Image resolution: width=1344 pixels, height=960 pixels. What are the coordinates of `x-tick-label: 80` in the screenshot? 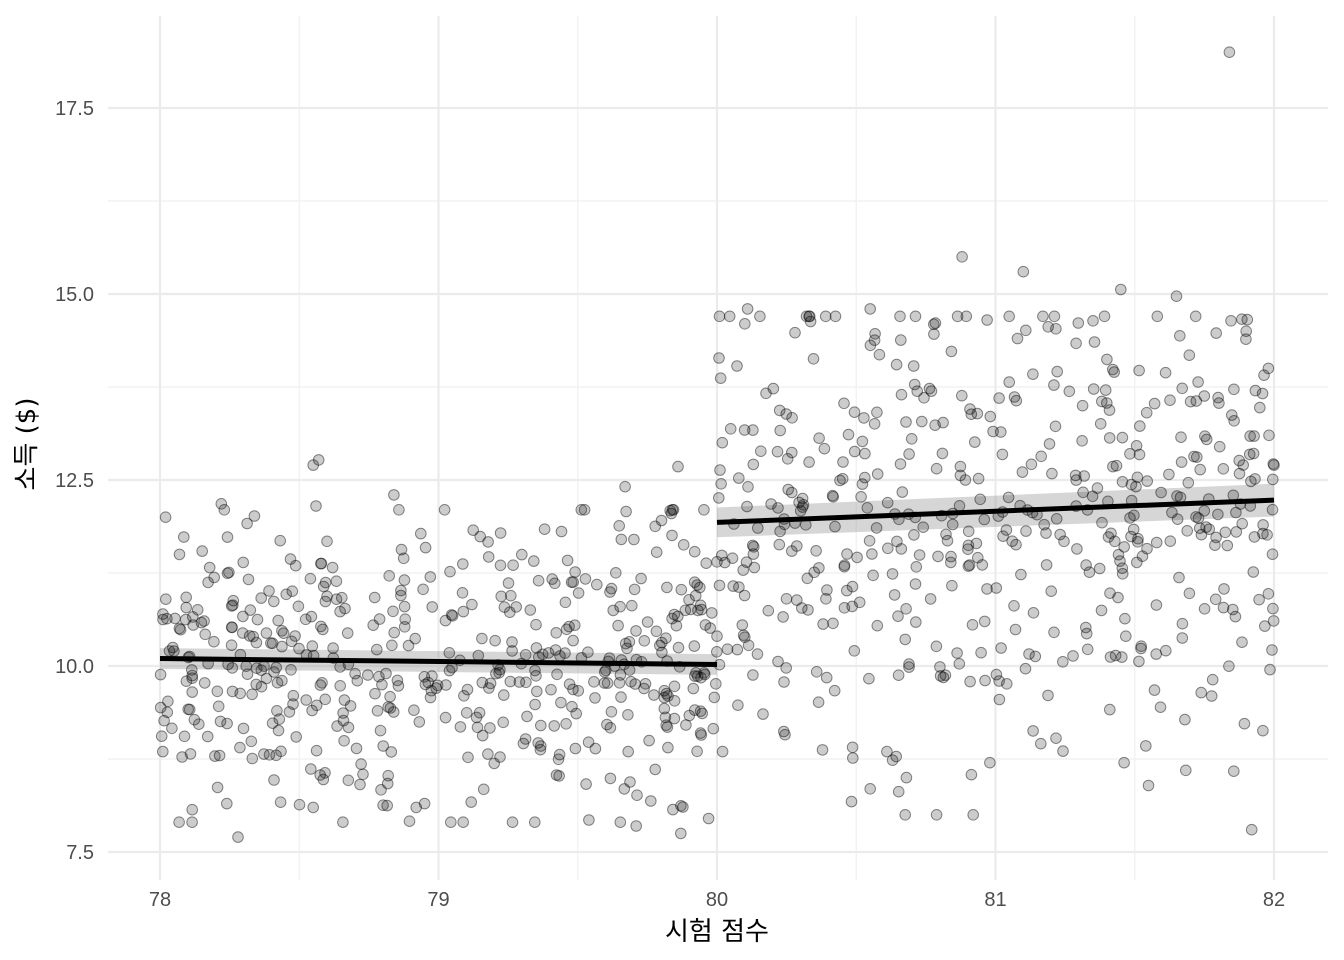 It's located at (717, 900).